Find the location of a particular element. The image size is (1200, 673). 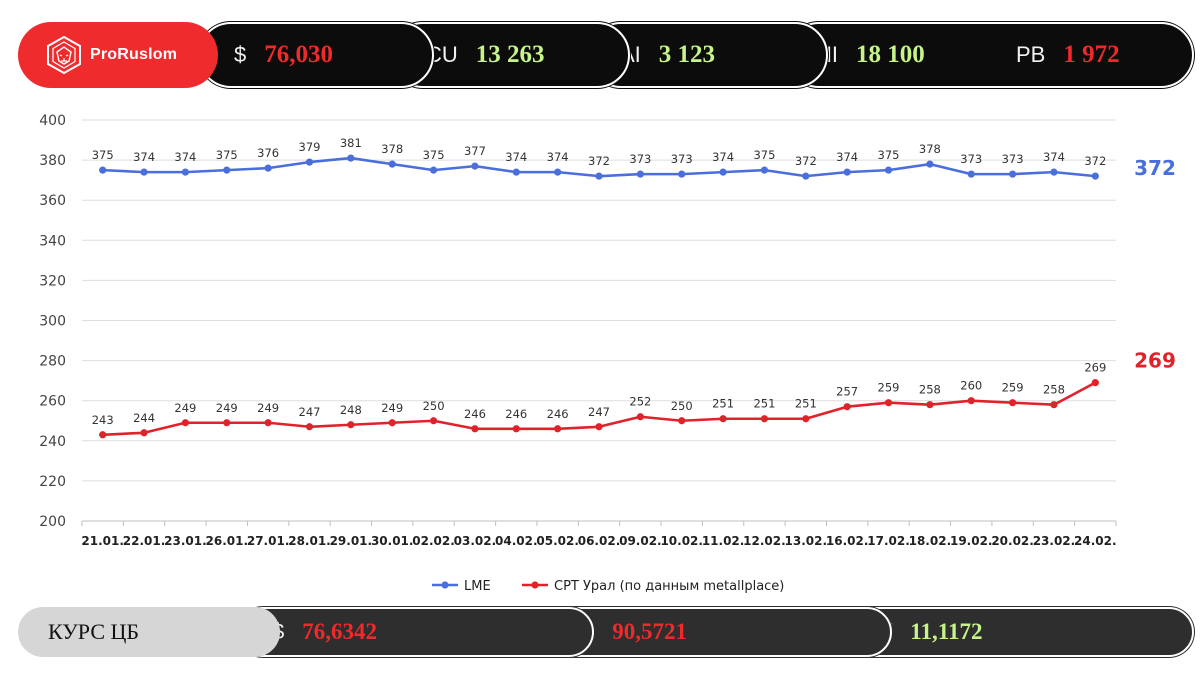

y-tick-label: 200 is located at coordinates (52, 522).